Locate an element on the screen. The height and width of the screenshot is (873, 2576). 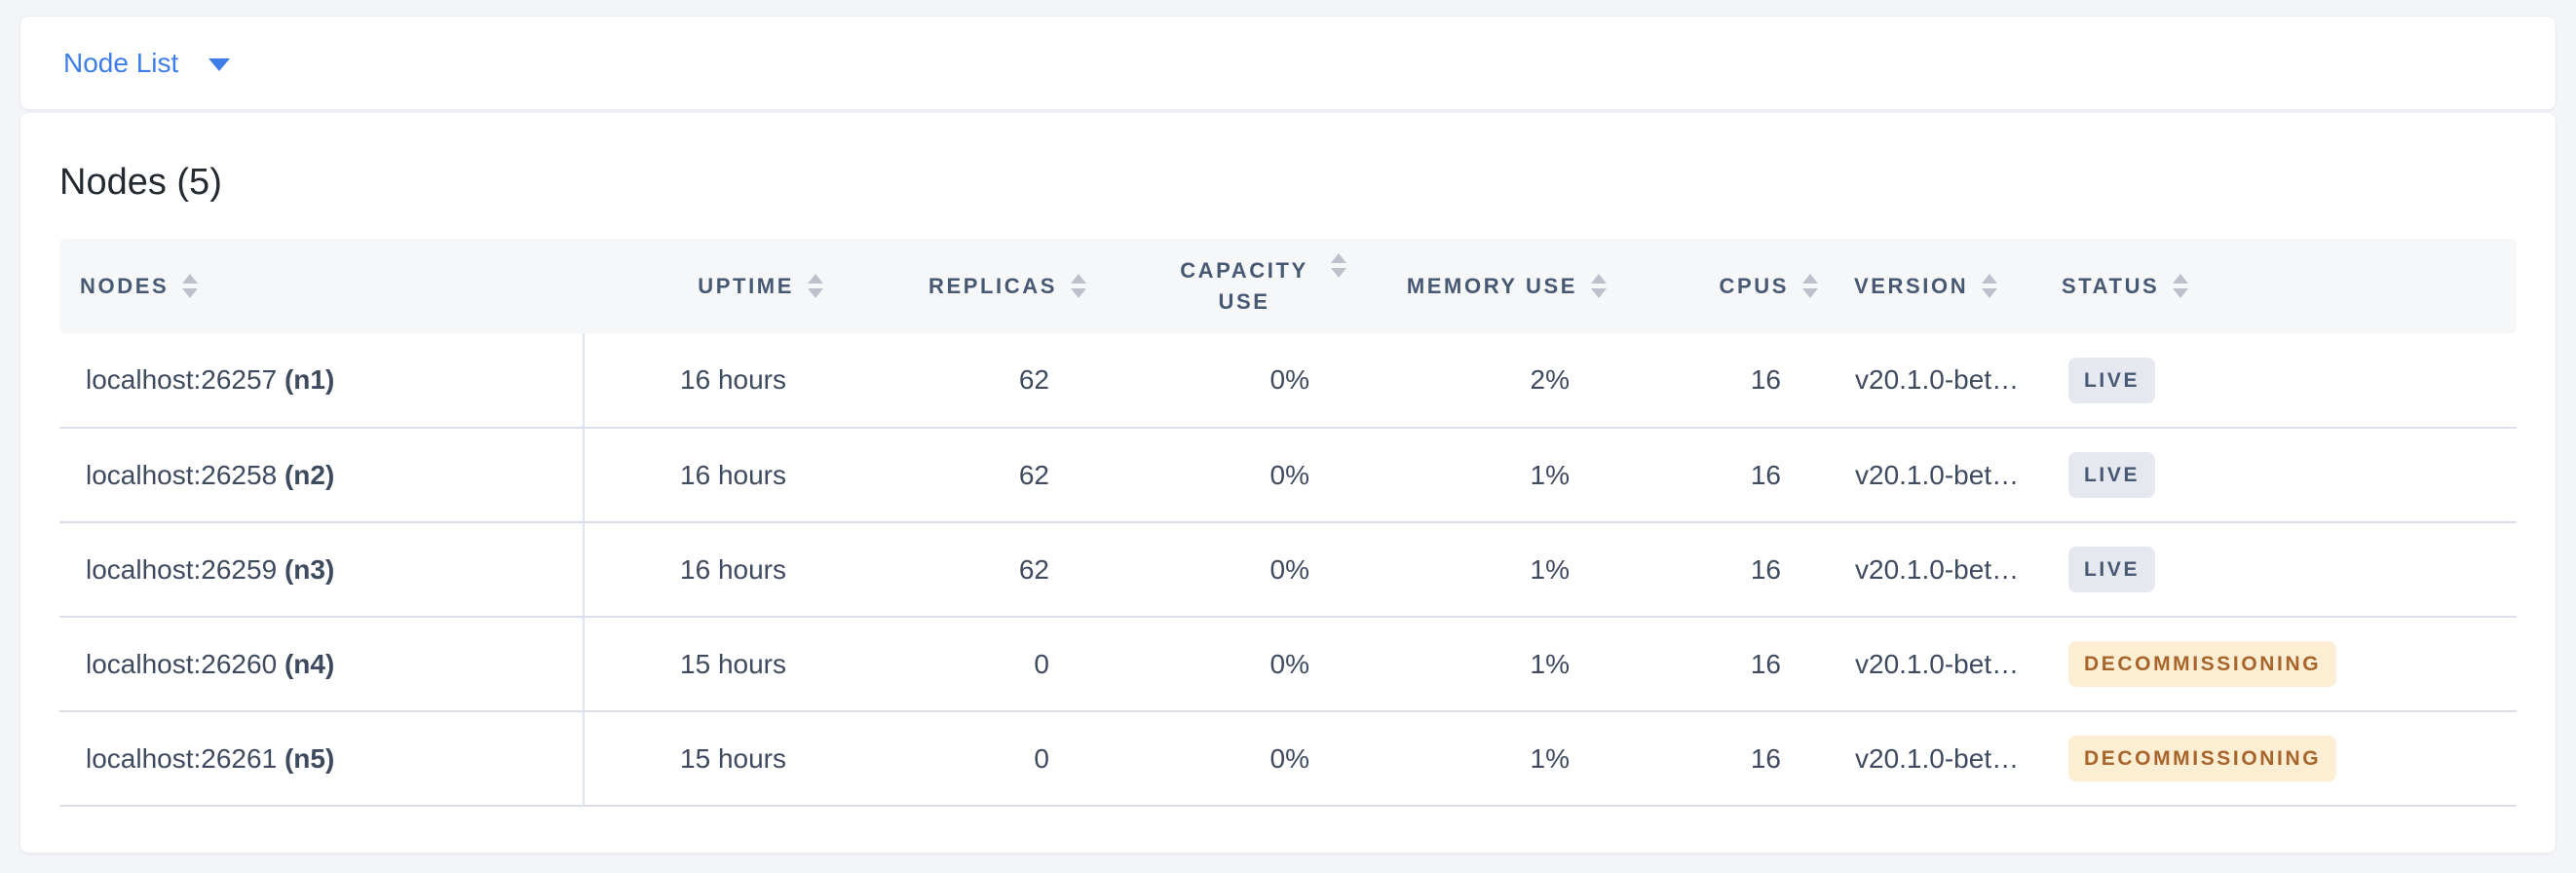
column-header-replicas: REPLICAS is located at coordinates (962, 286).